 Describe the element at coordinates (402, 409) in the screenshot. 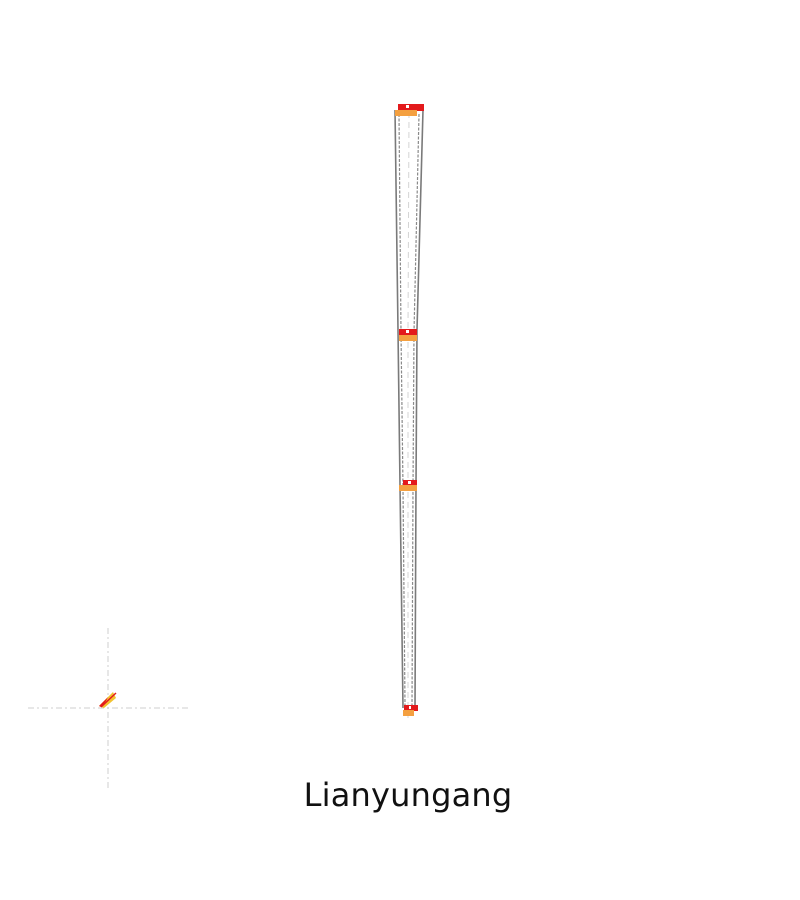

I see `corridor-inner-left` at that location.